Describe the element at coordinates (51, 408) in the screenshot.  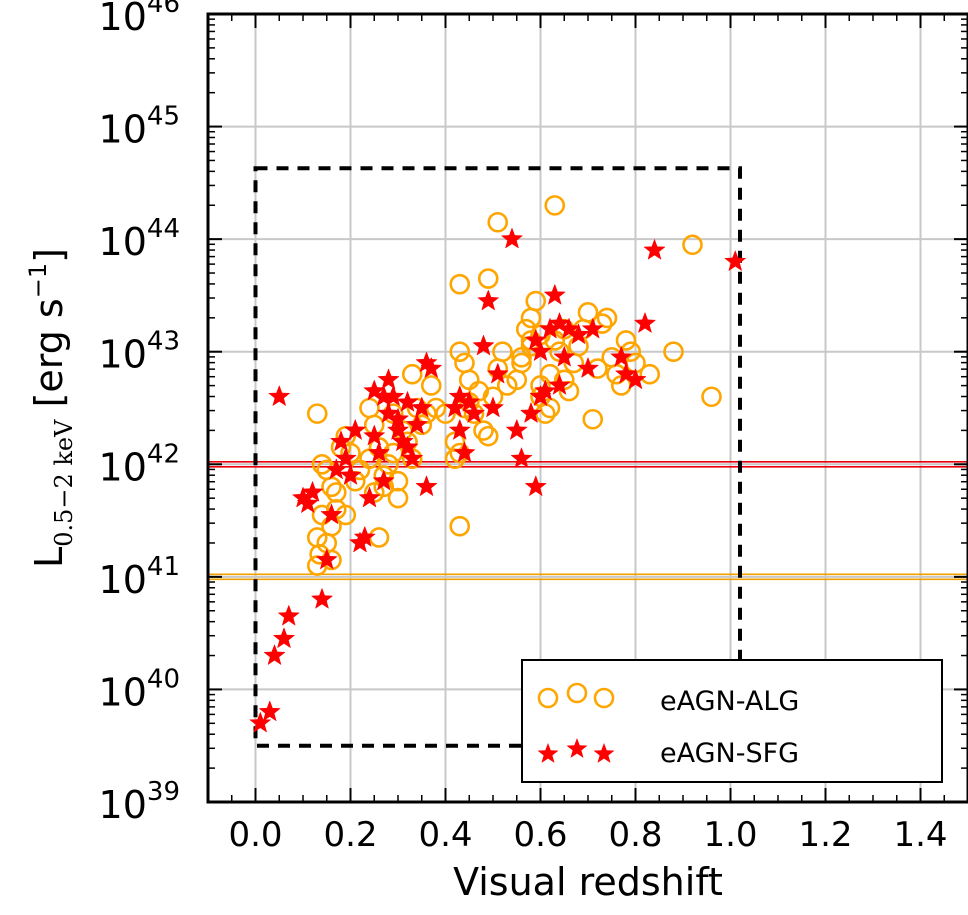
I see `y-axis-label: L0.5−2 keV [erg s−1]` at that location.